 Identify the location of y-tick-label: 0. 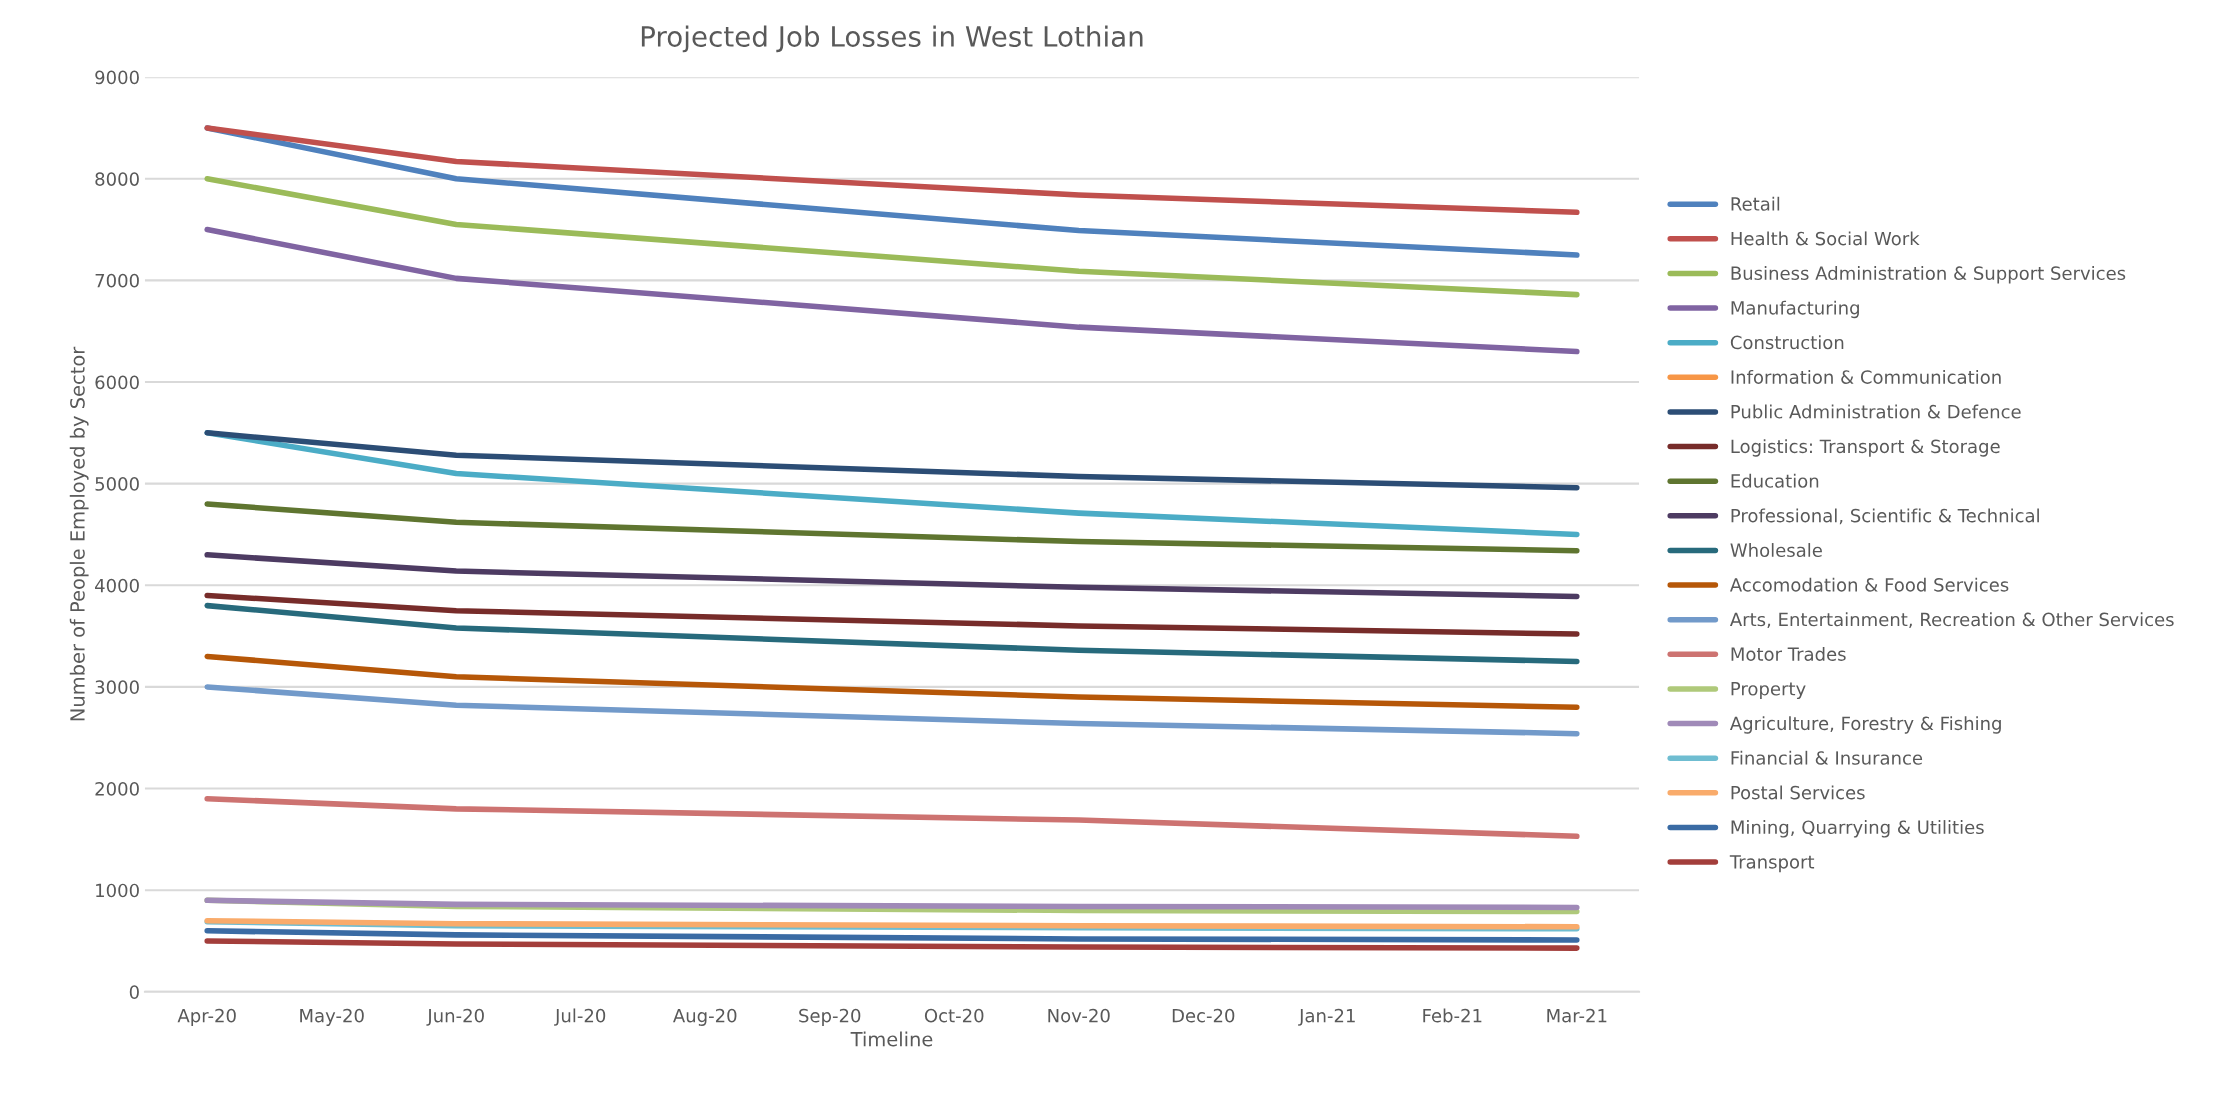
(134, 992).